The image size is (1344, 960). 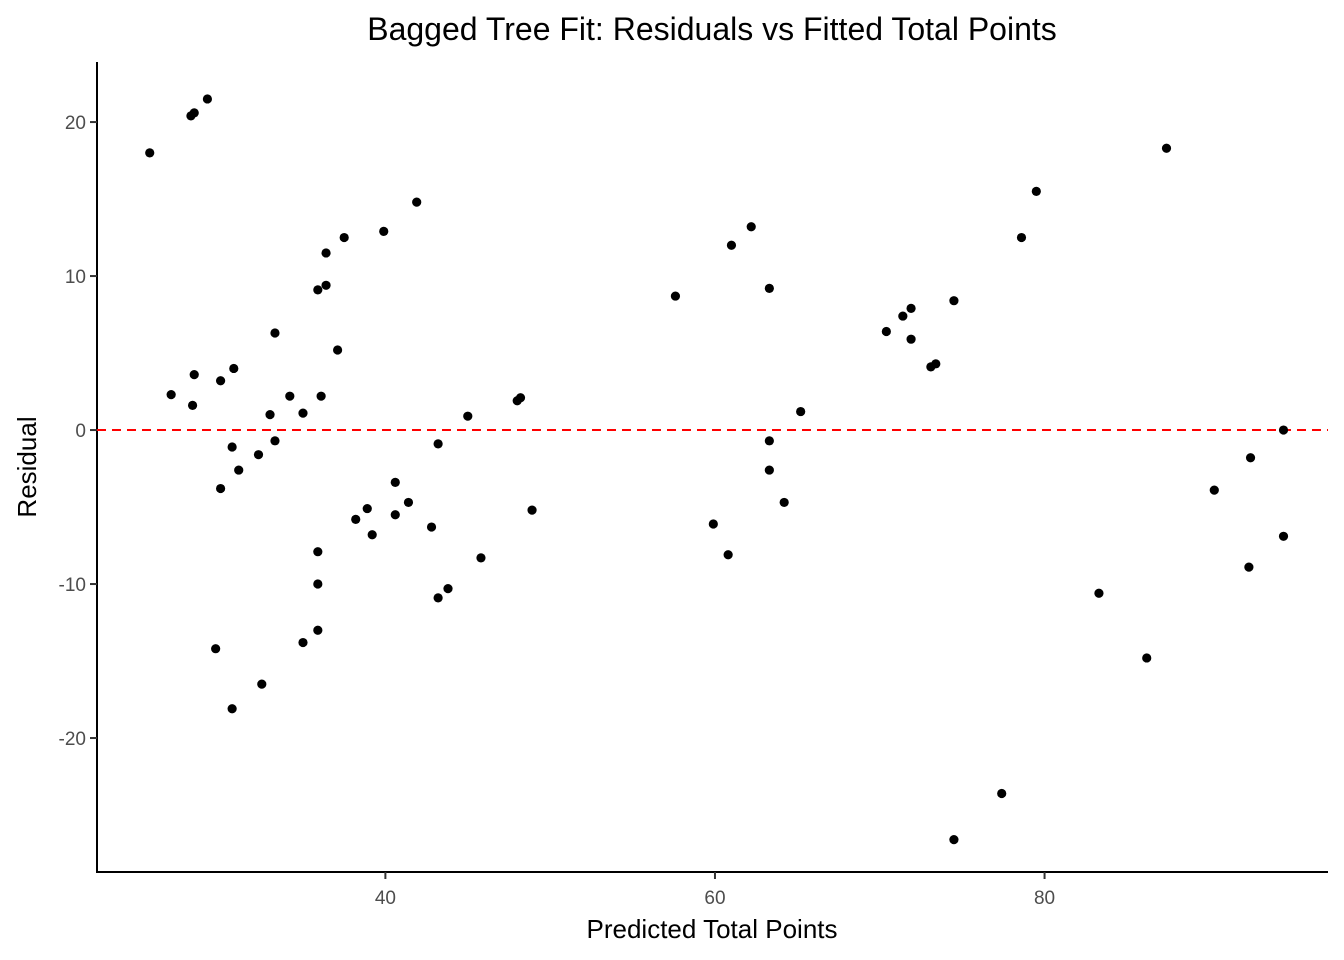 I want to click on y-axis-ticks: -20 -10 0 10 20, so click(x=78, y=431).